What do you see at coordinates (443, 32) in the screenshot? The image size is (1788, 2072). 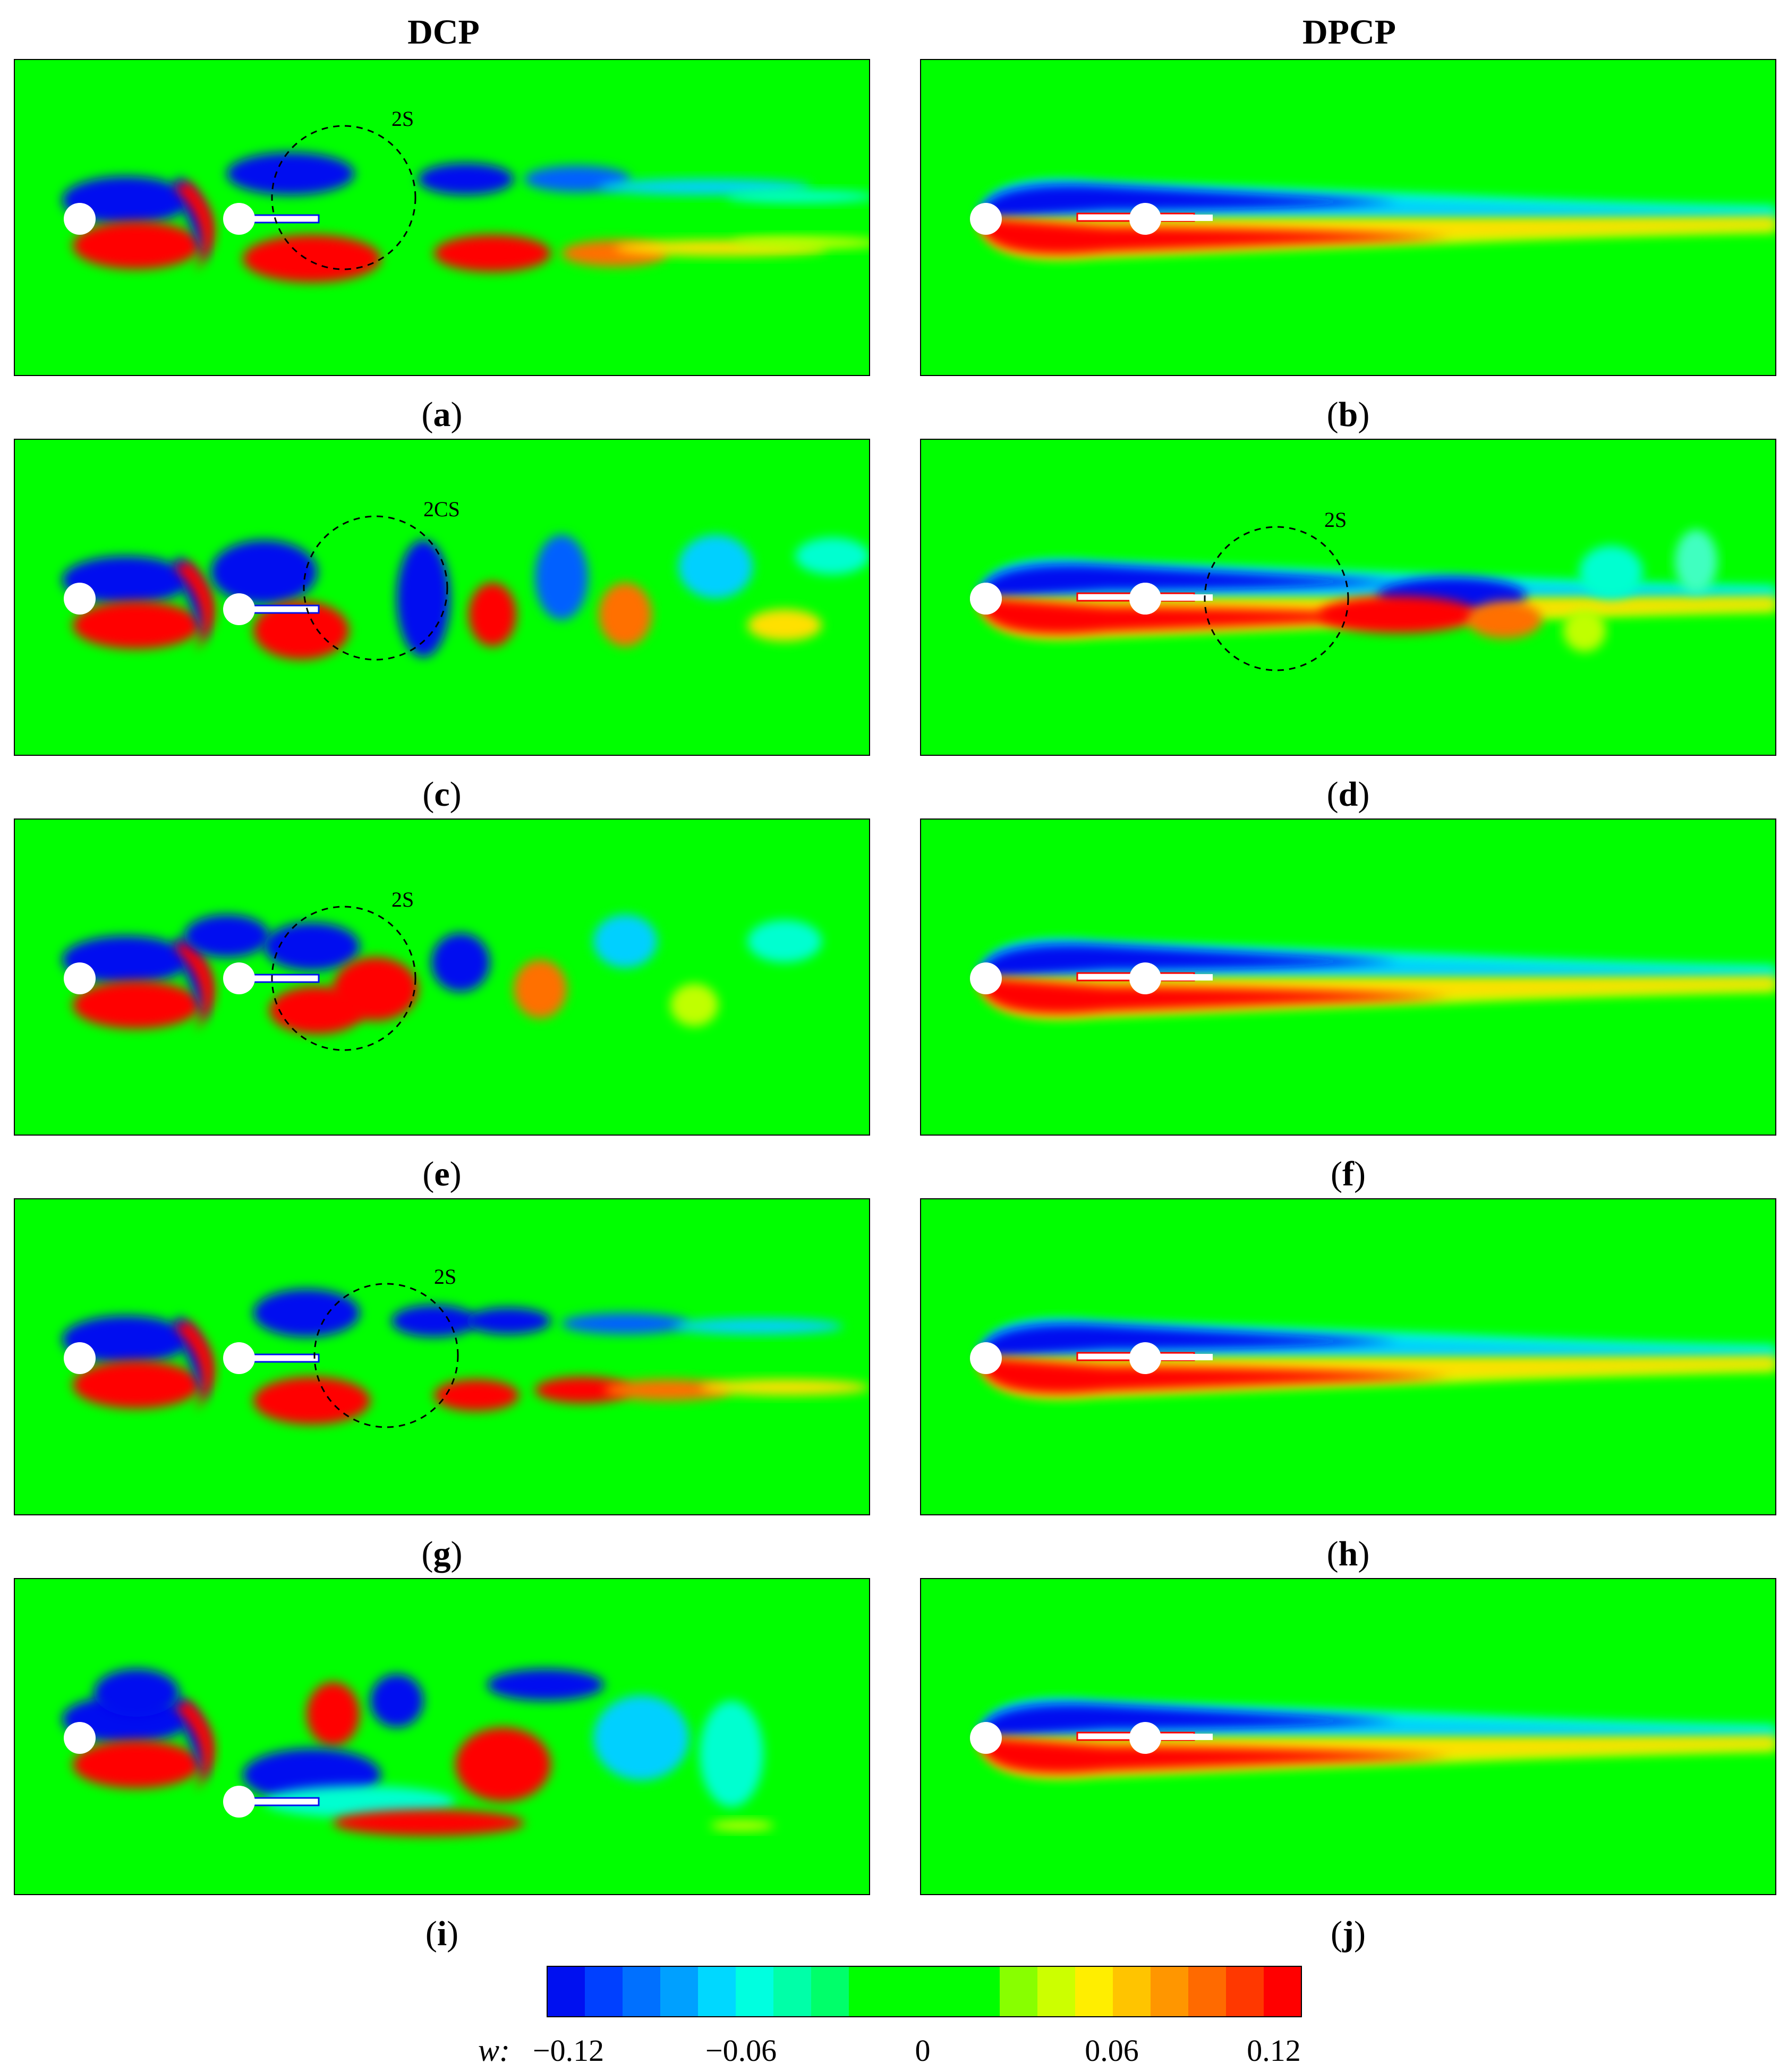 I see `column-title-dcp: DCP` at bounding box center [443, 32].